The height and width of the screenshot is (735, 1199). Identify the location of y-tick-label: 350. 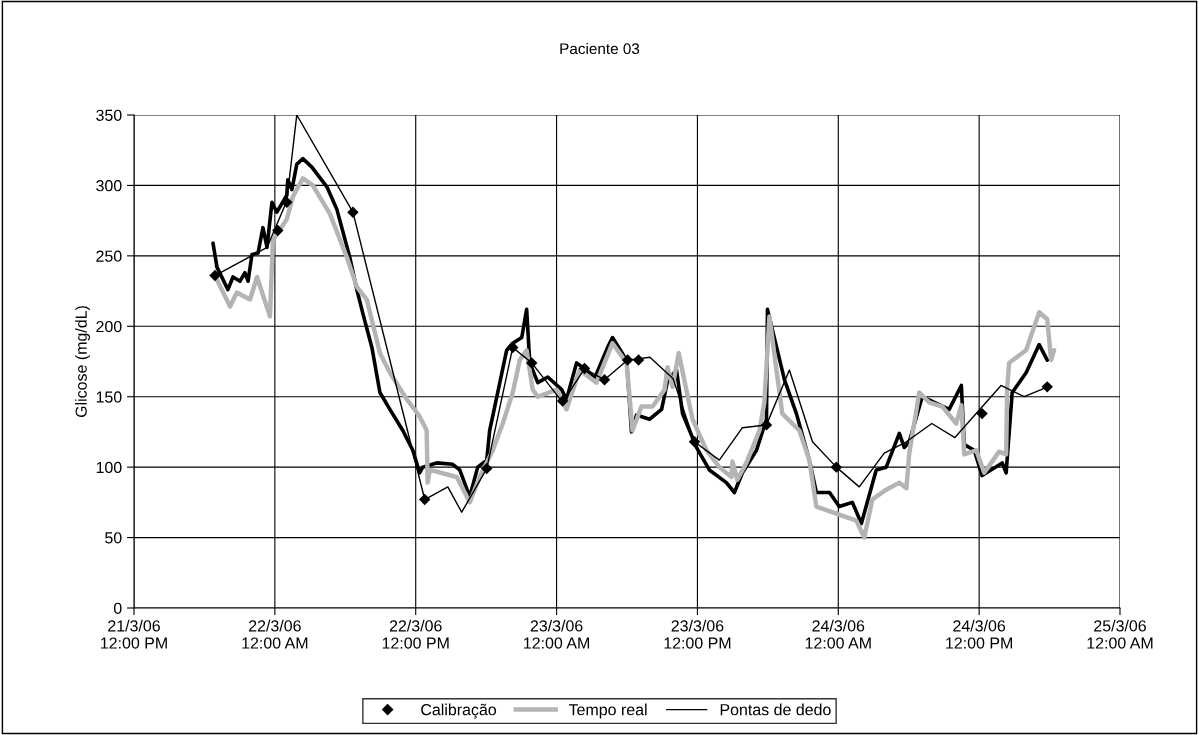
(109, 115).